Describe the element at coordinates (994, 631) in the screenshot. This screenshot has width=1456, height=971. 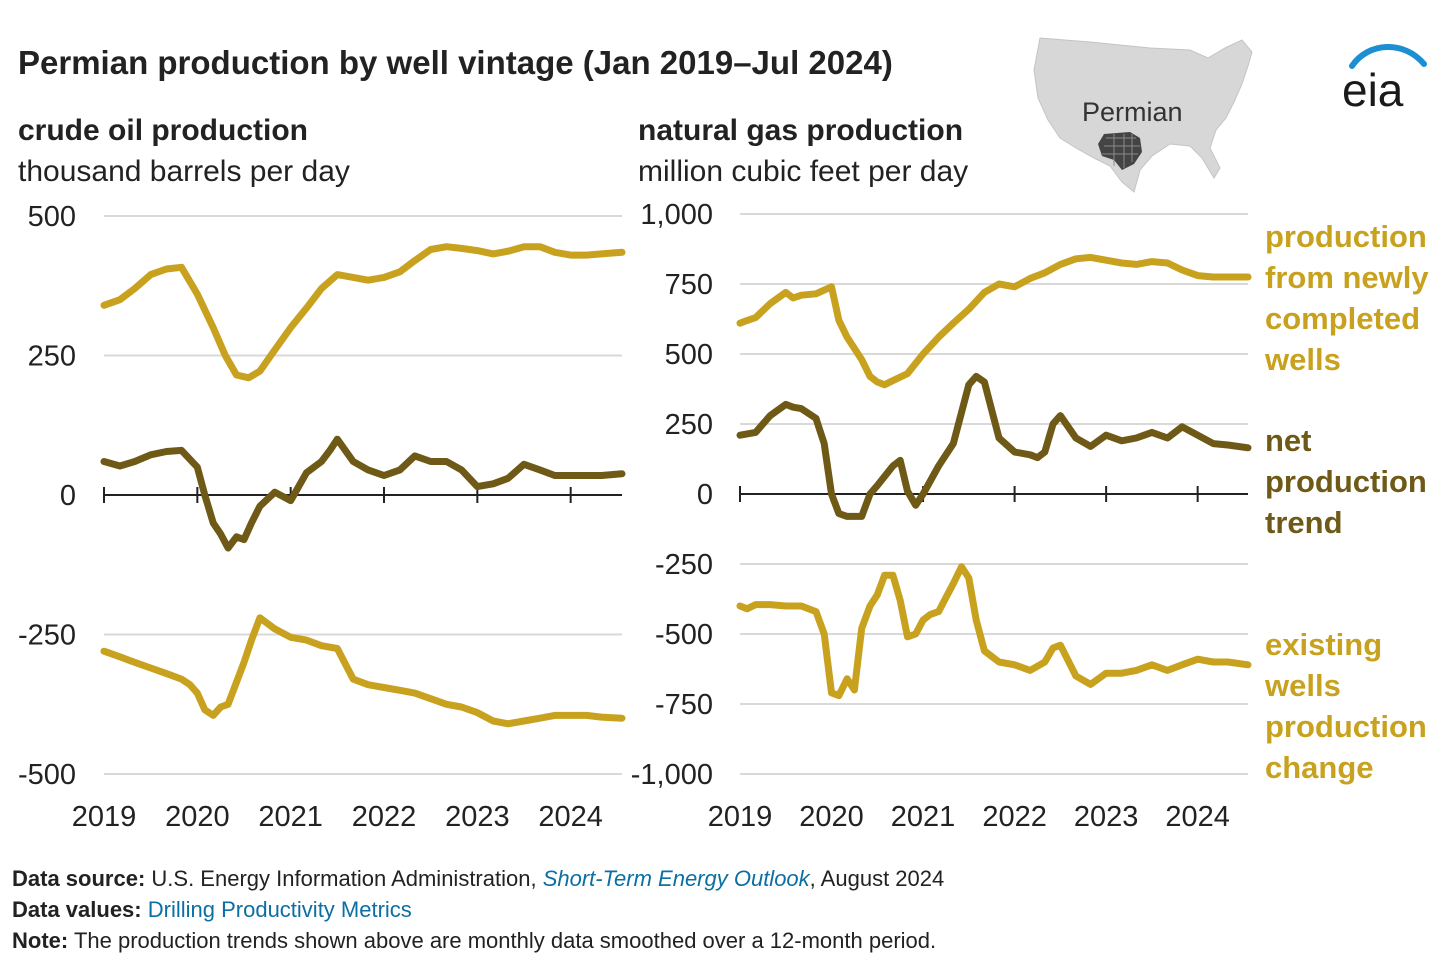
I see `gas-series-existing` at that location.